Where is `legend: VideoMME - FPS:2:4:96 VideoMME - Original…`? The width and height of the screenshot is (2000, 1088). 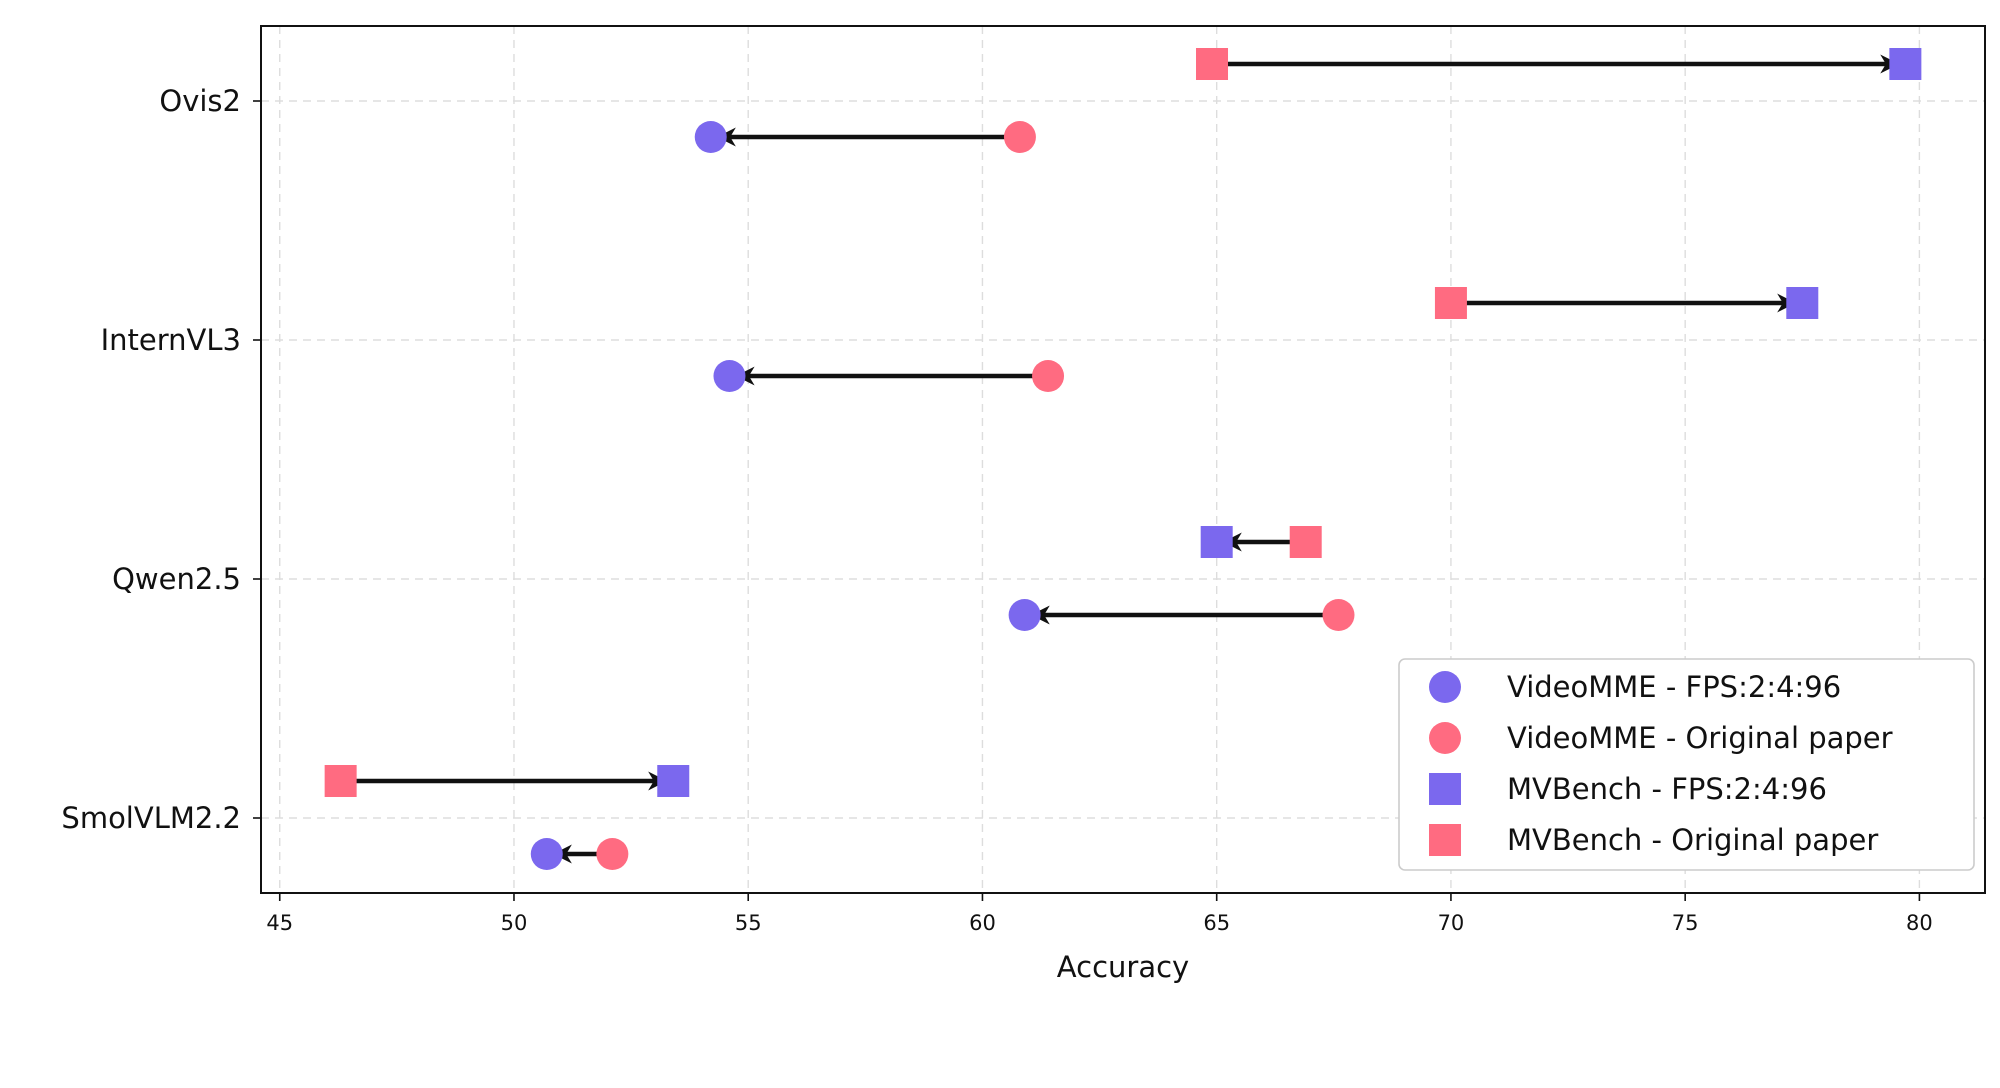
legend: VideoMME - FPS:2:4:96 VideoMME - Original… is located at coordinates (1686, 764).